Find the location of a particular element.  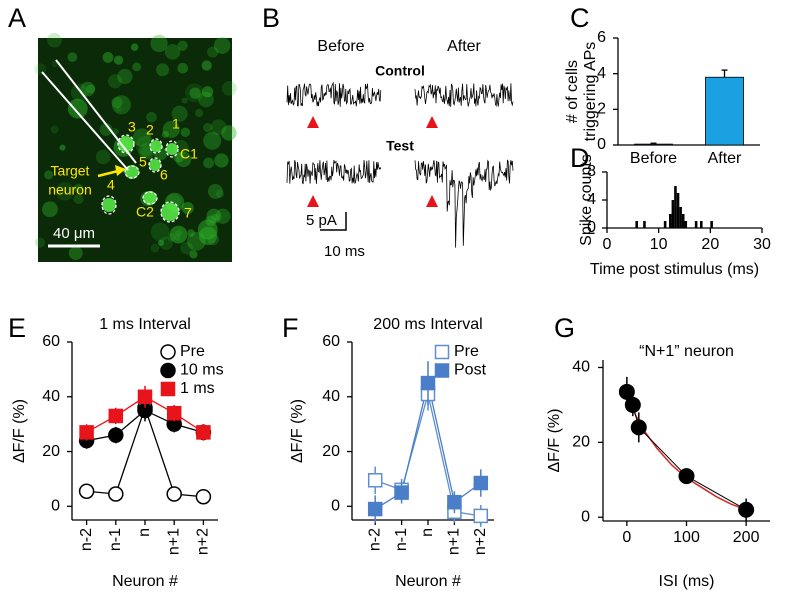

x-tick-label: n is located at coordinates (427, 532).